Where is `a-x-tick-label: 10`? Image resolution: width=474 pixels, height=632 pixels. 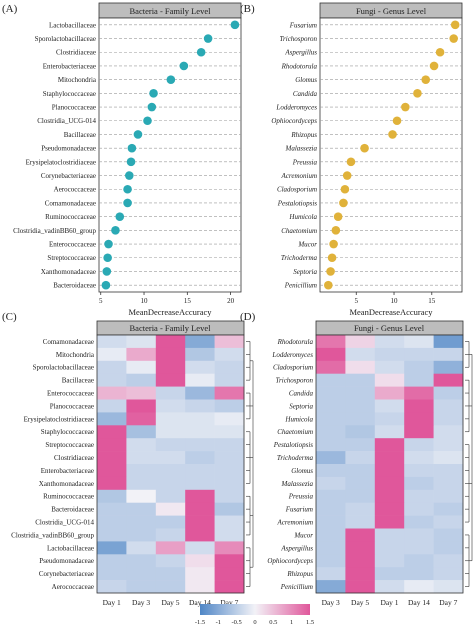 a-x-tick-label: 10 is located at coordinates (145, 301).